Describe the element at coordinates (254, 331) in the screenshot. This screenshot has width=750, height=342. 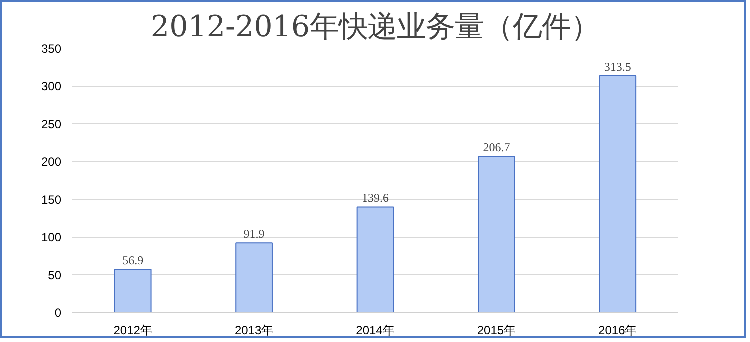
I see `x-tick-label: 2013年` at that location.